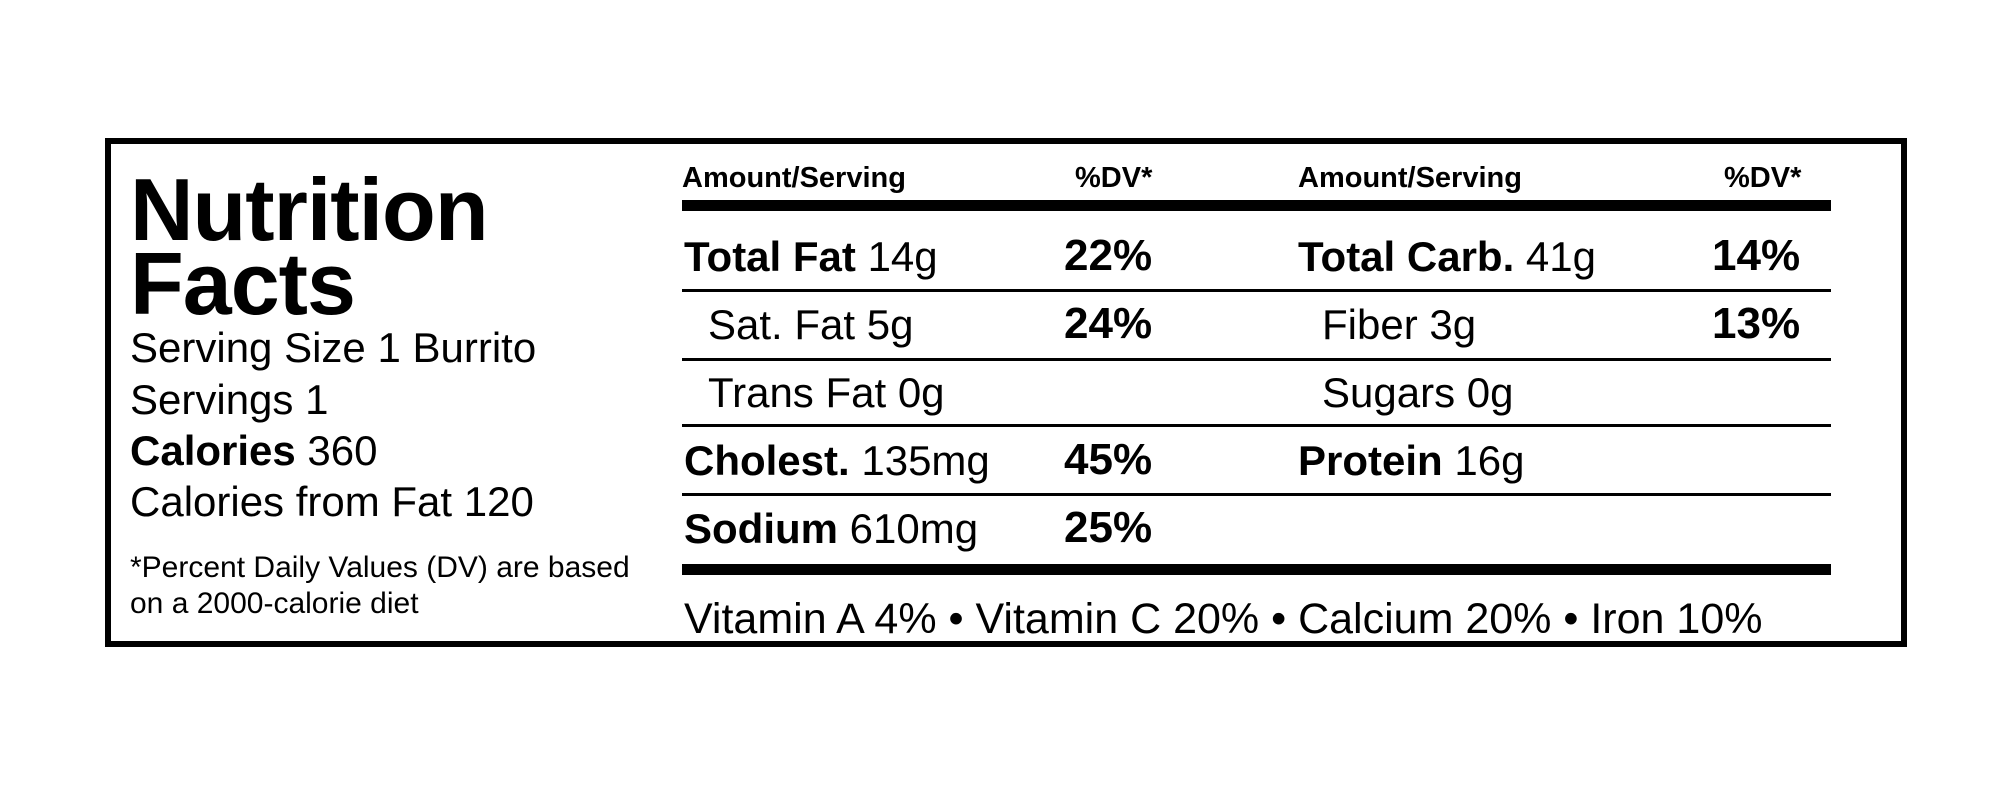 The image size is (2000, 805). What do you see at coordinates (1399, 324) in the screenshot?
I see `row-fiber: Fiber 3g` at bounding box center [1399, 324].